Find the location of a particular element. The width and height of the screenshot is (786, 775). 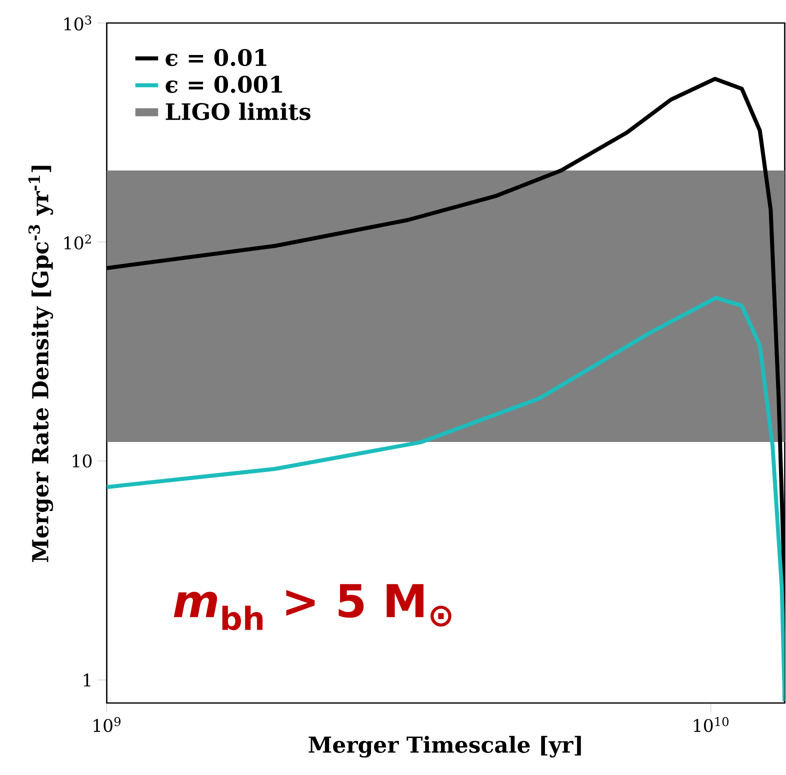

legend-label: ϵ = 0.001 is located at coordinates (224, 84).